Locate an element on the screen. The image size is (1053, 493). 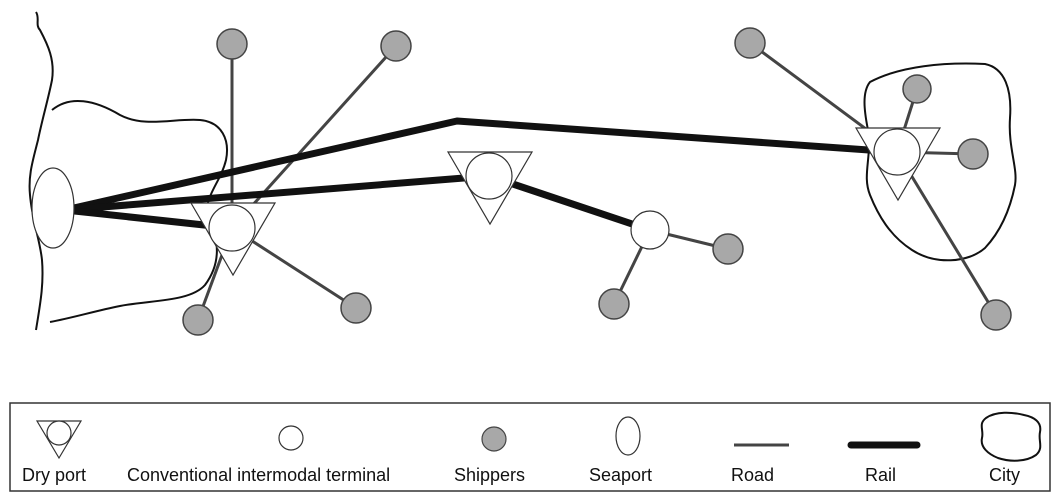
conventional-terminal-node is located at coordinates (650, 230).